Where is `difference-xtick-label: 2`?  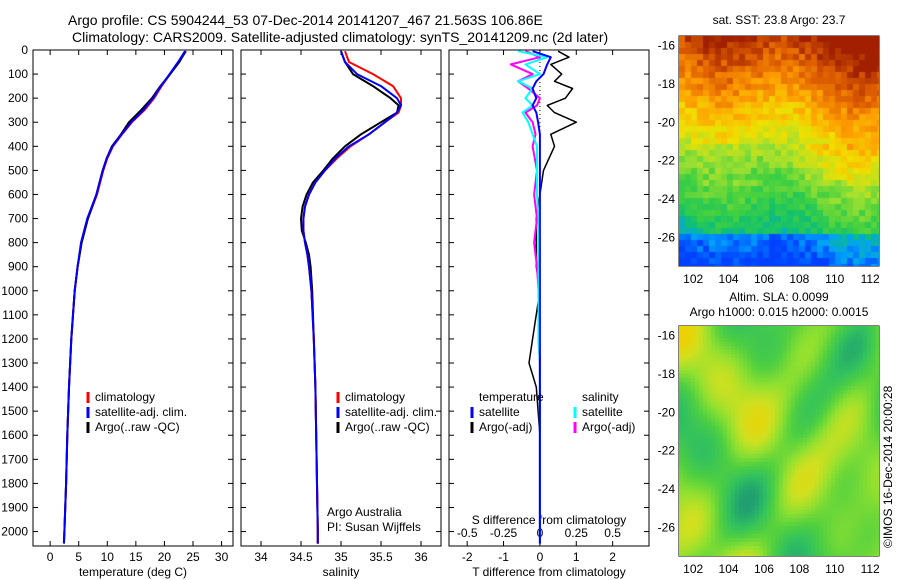 difference-xtick-label: 2 is located at coordinates (612, 557).